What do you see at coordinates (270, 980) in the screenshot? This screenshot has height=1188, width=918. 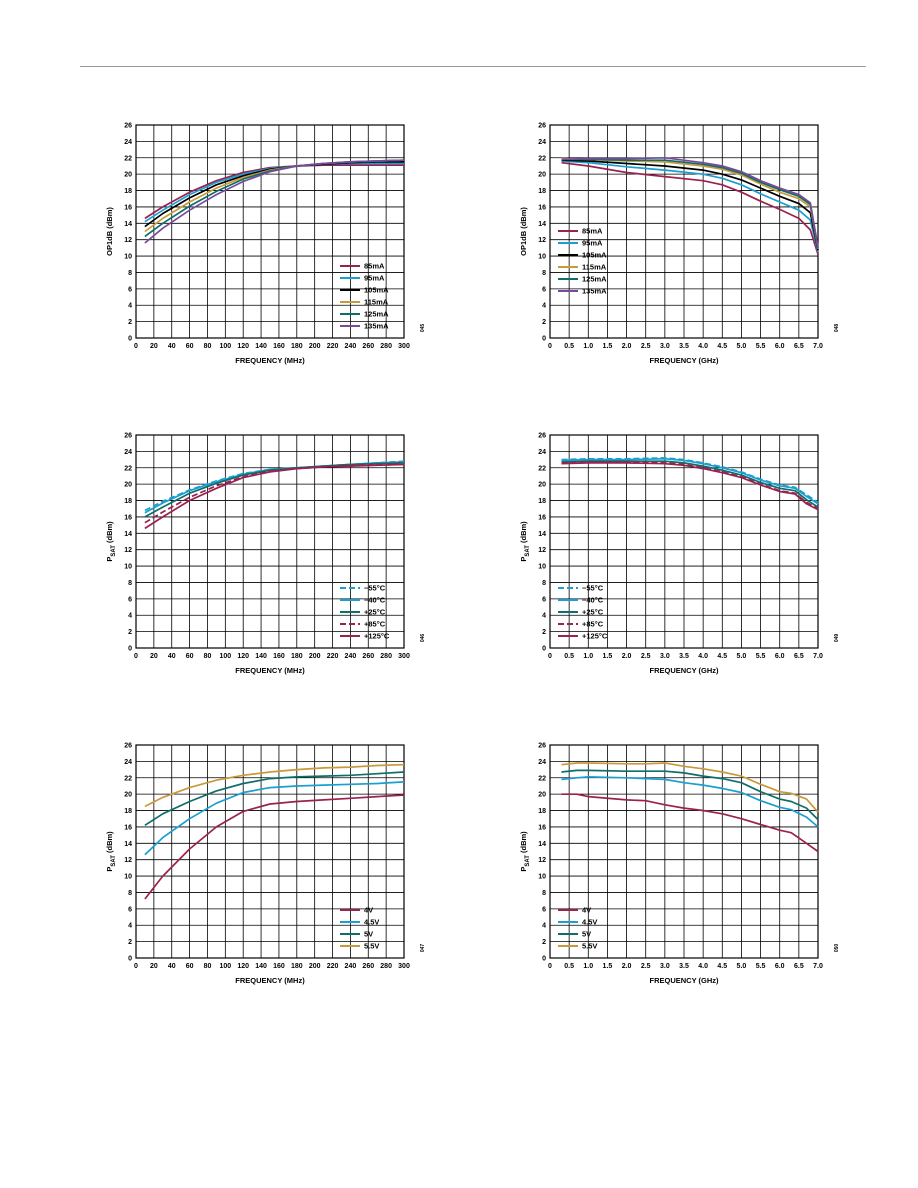 I see `x-axis-label: FREQUENCY (MHz)` at bounding box center [270, 980].